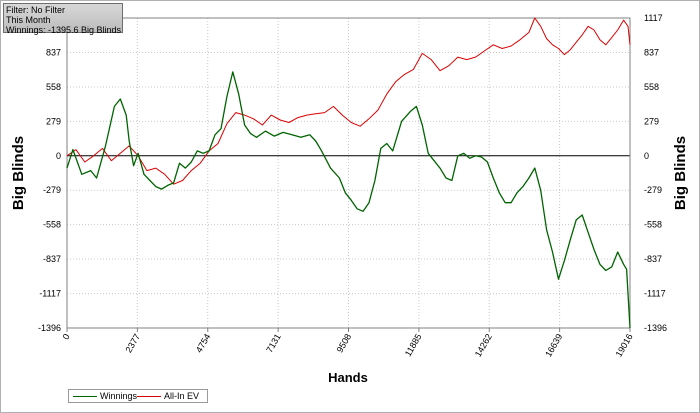  What do you see at coordinates (52, 225) in the screenshot?
I see `y-tick-label-left: -558` at bounding box center [52, 225].